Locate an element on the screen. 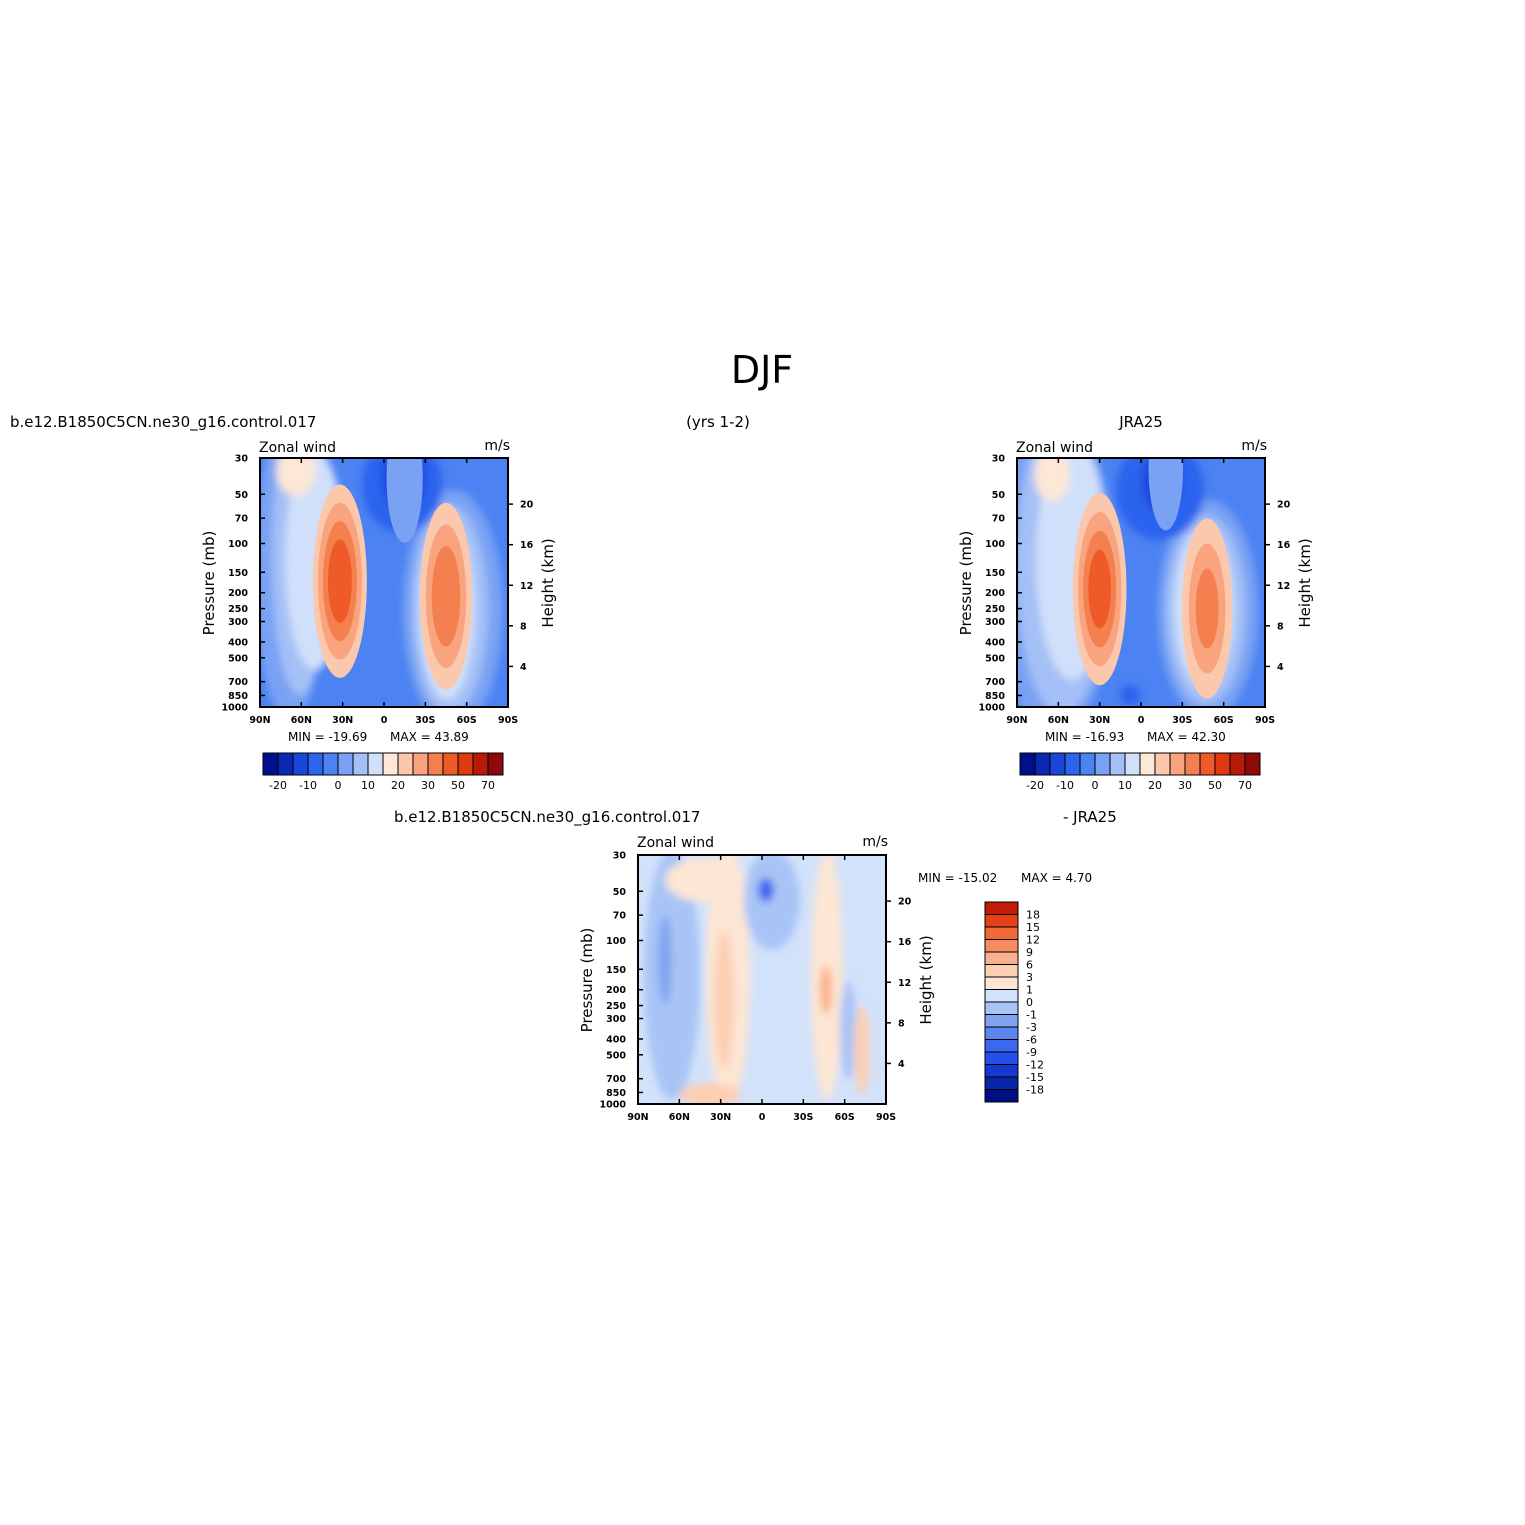 This screenshot has width=1525, height=1525. panel-obs-xtick-label: 90N is located at coordinates (1016, 720).